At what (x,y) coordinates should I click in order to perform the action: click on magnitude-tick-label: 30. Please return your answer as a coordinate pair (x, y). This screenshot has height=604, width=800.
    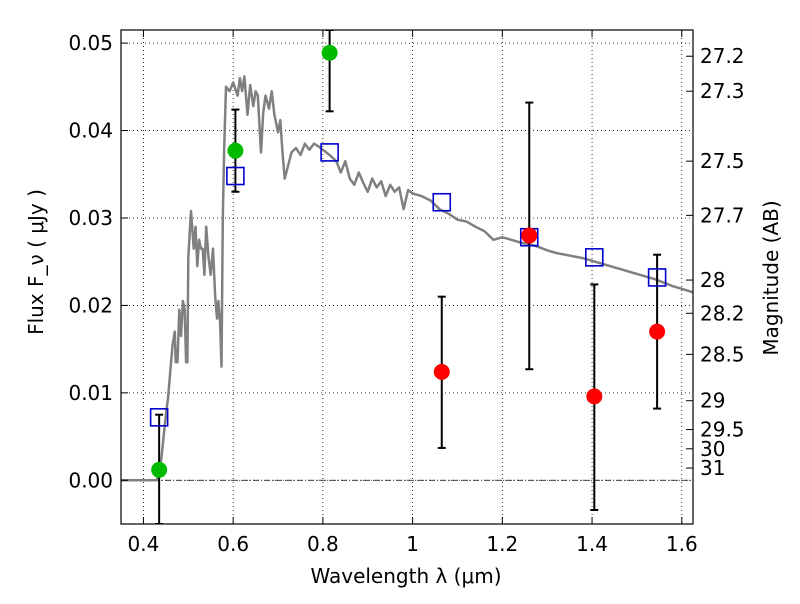
    Looking at the image, I should click on (712, 449).